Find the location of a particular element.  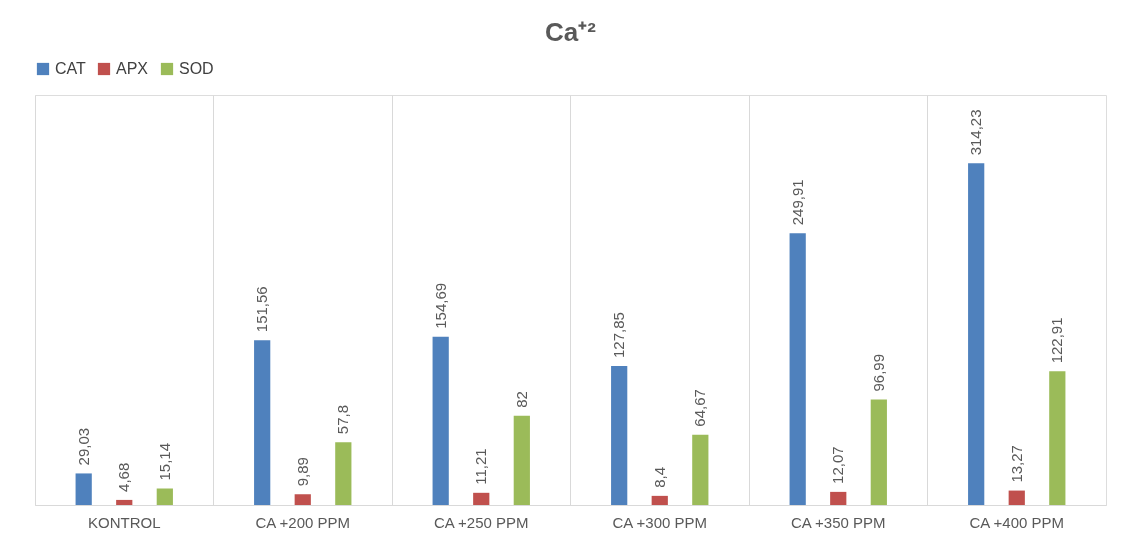

data-label: 127,85 is located at coordinates (619, 335).